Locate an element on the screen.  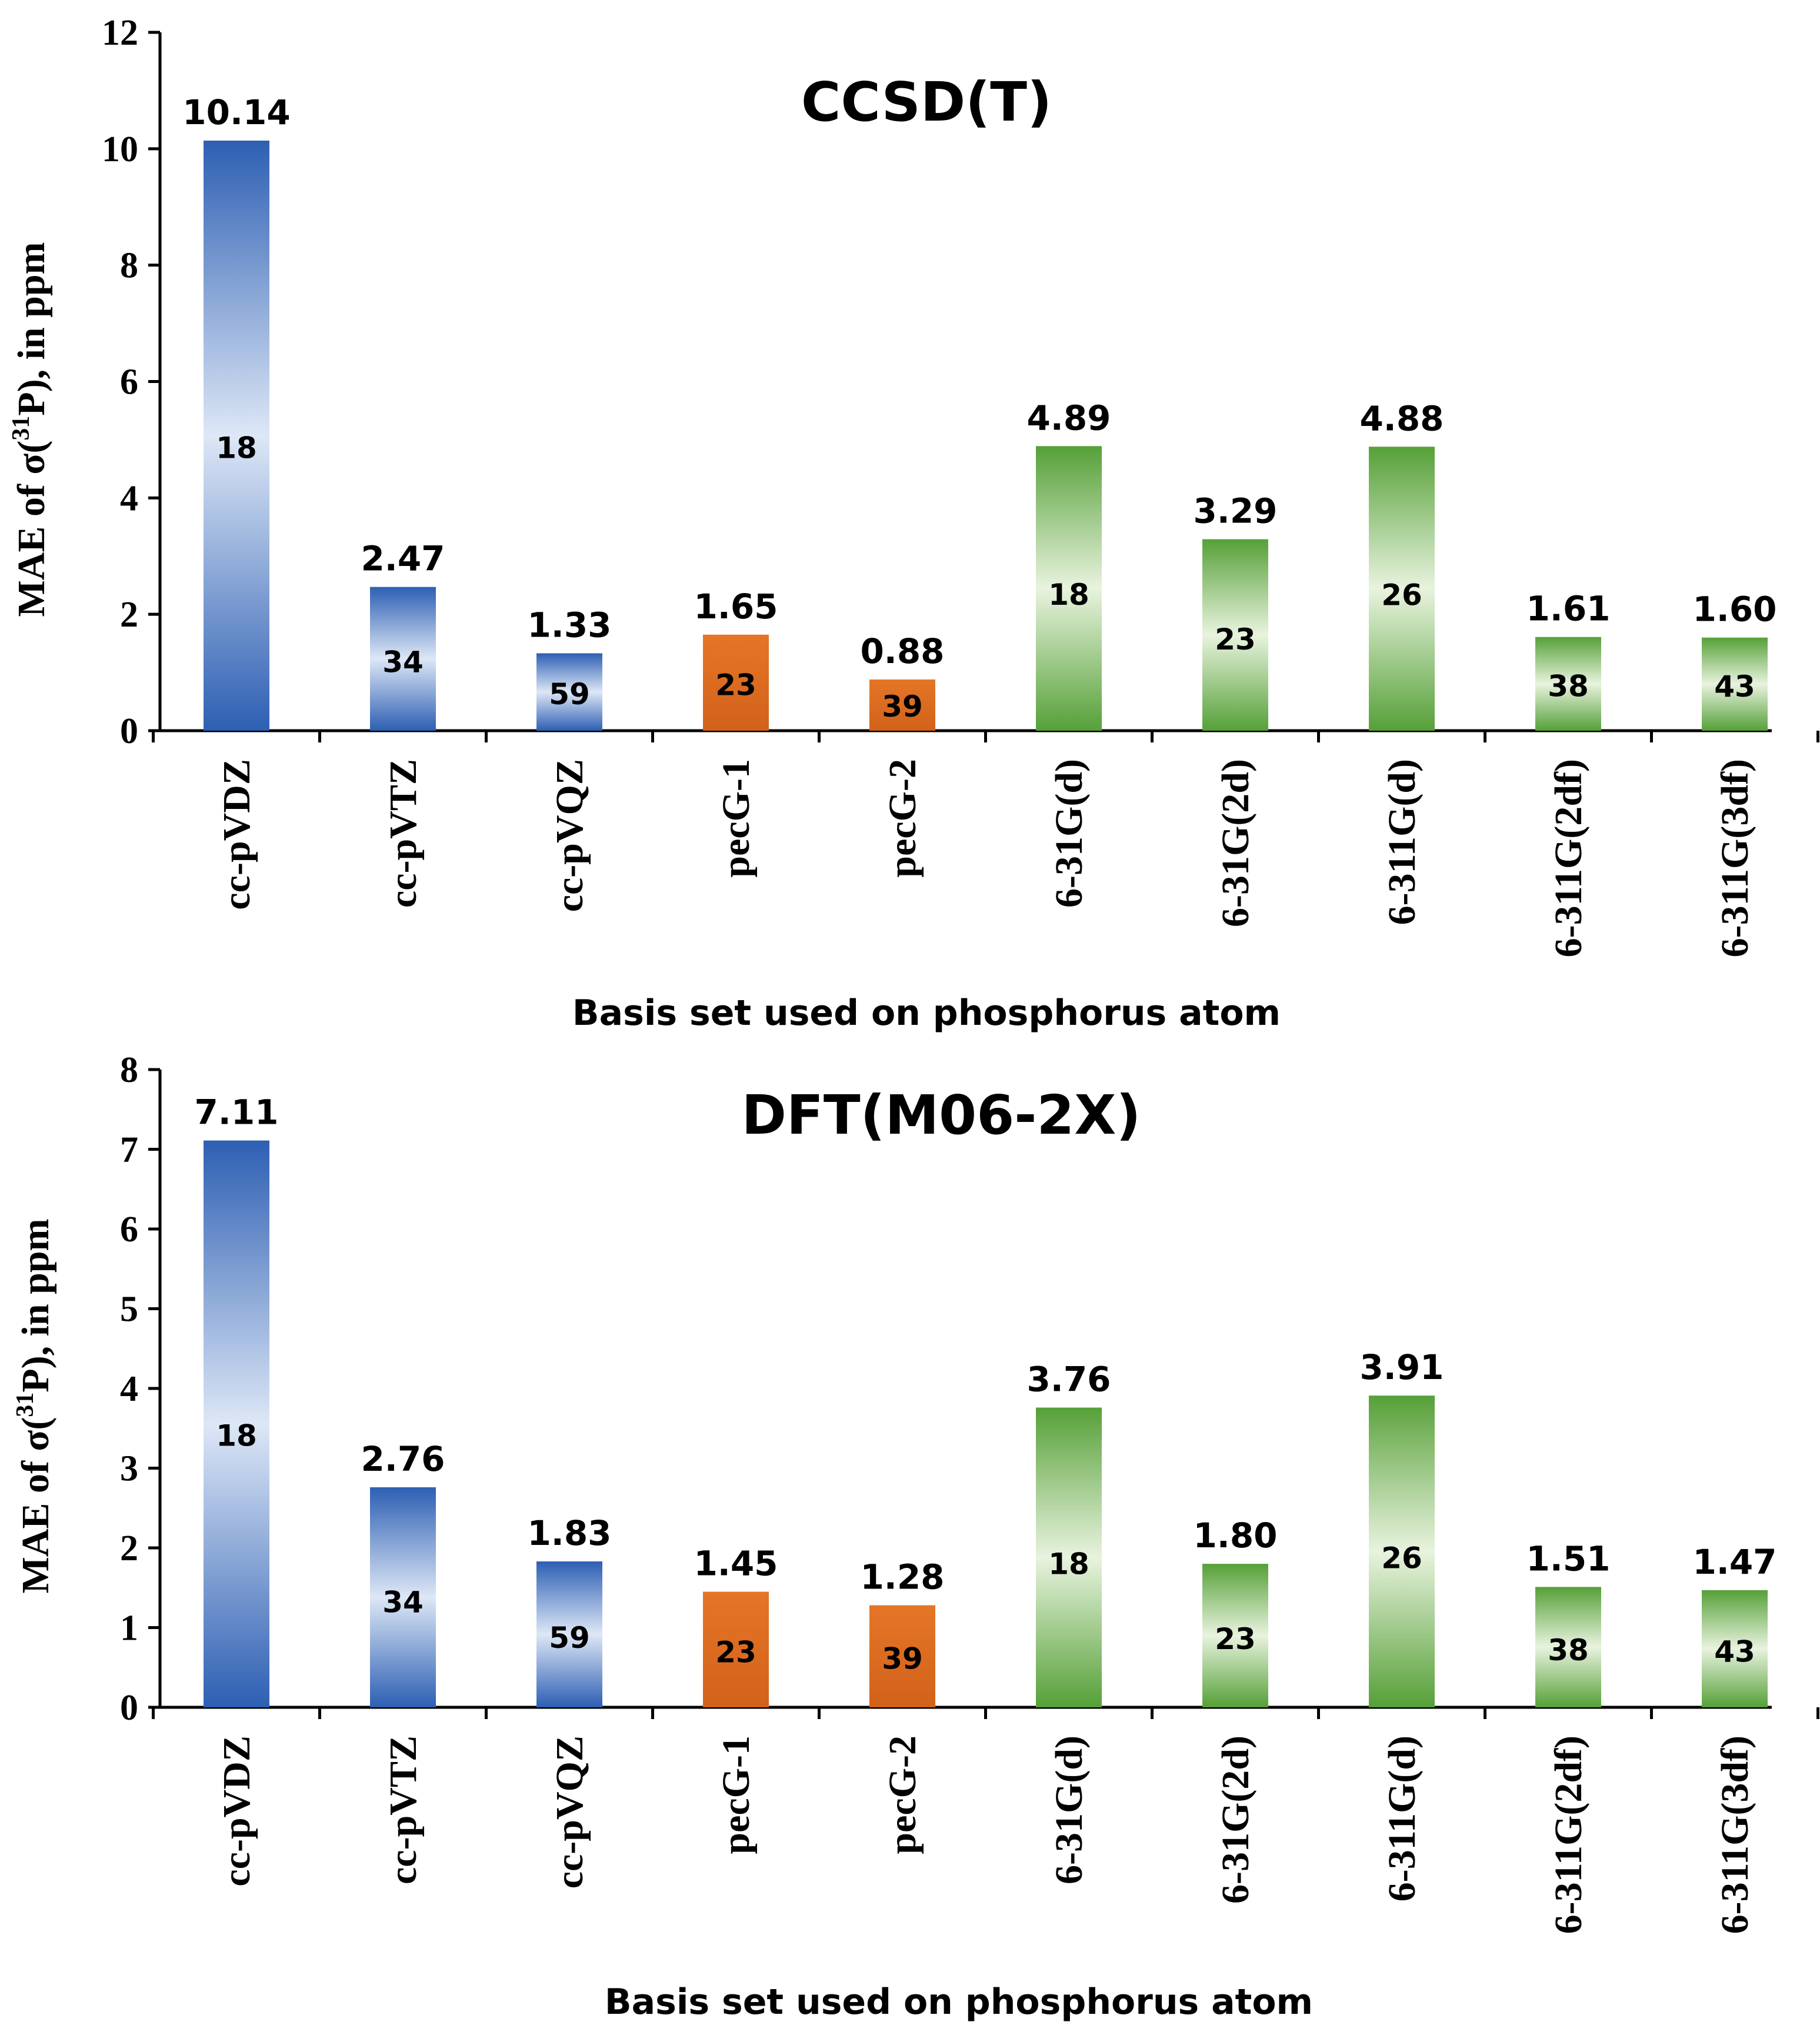
bar-group: 0.88 39 is located at coordinates (902, 681).